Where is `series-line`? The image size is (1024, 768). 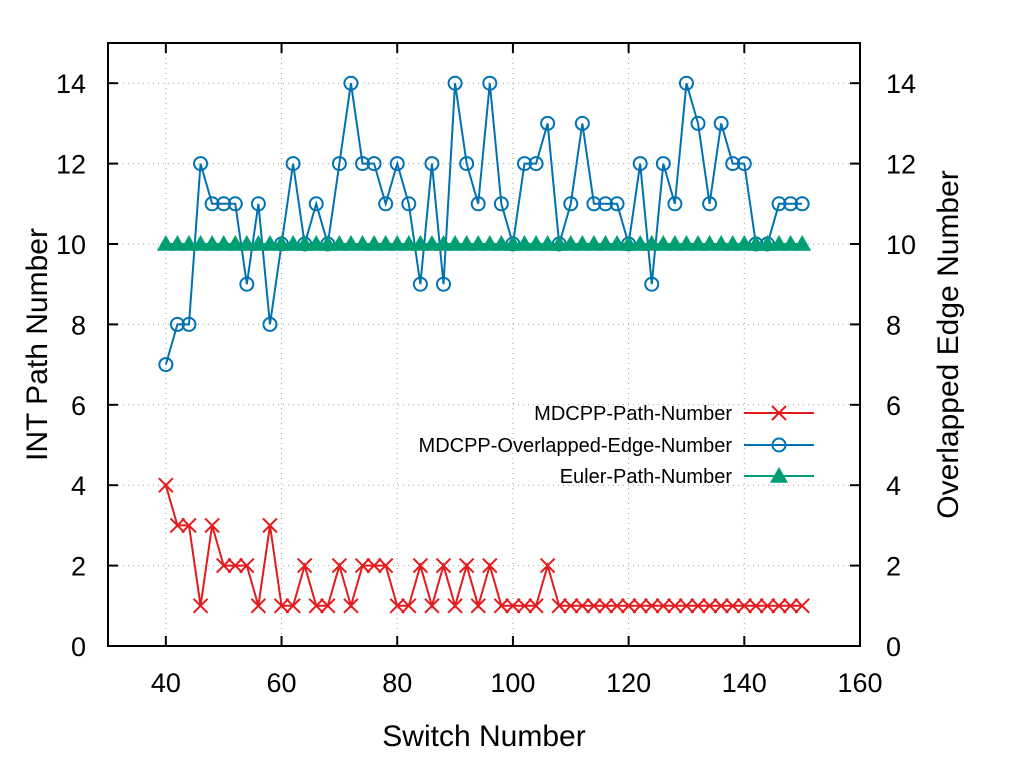 series-line is located at coordinates (483, 547).